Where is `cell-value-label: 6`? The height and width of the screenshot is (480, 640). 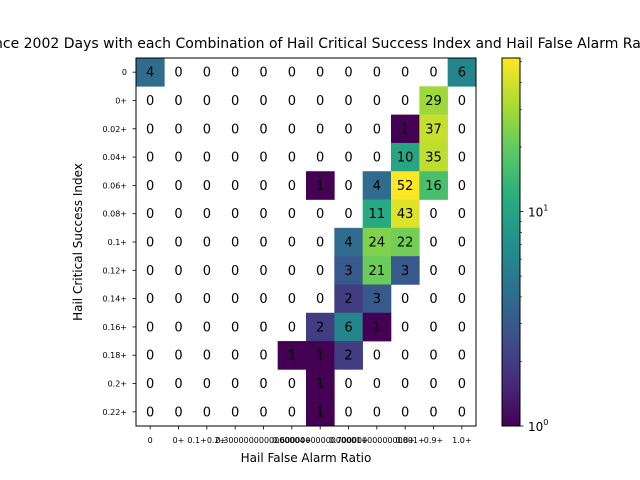
cell-value-label: 6 is located at coordinates (348, 327).